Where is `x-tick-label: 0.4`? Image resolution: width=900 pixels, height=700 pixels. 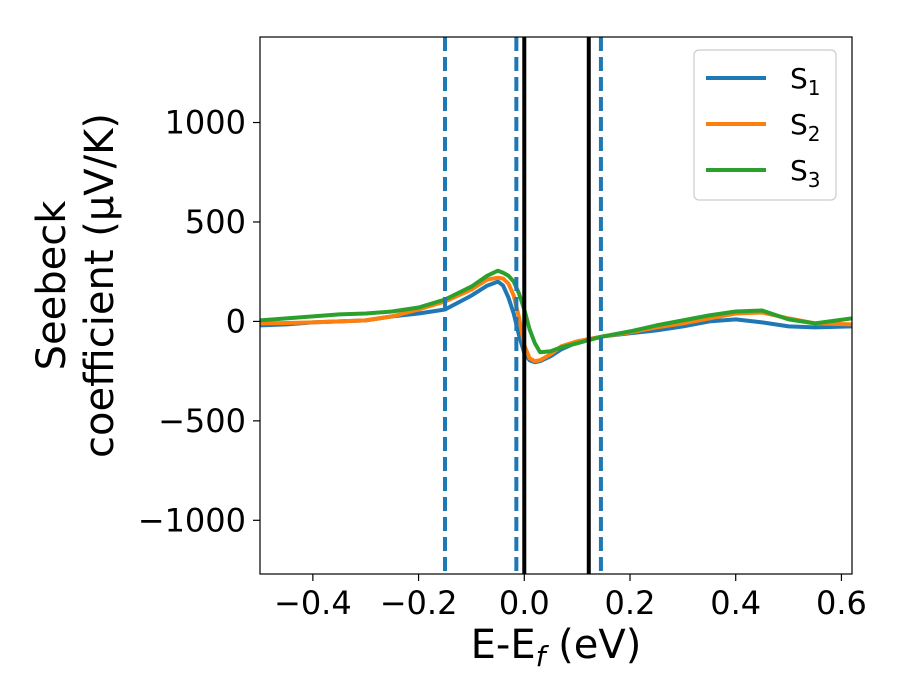 x-tick-label: 0.4 is located at coordinates (735, 603).